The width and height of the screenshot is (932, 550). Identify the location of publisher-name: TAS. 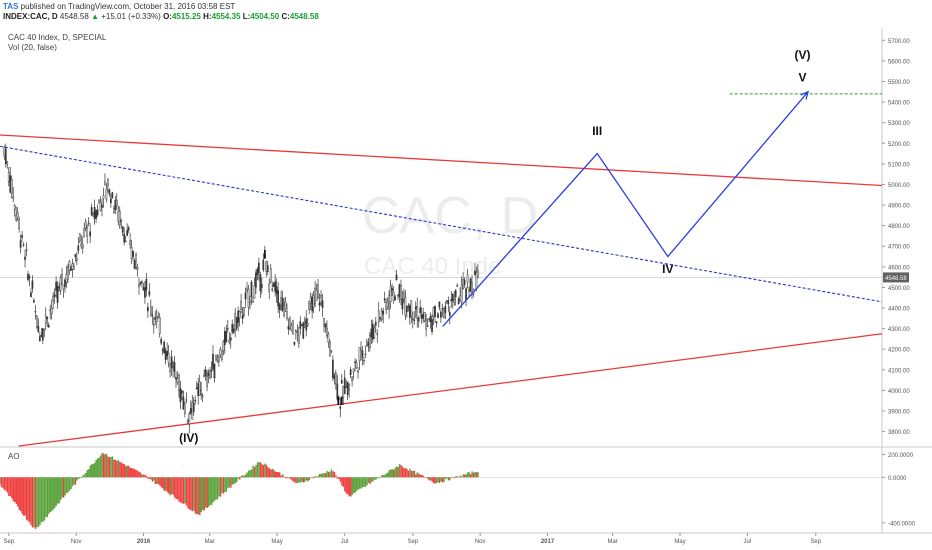
(11, 6).